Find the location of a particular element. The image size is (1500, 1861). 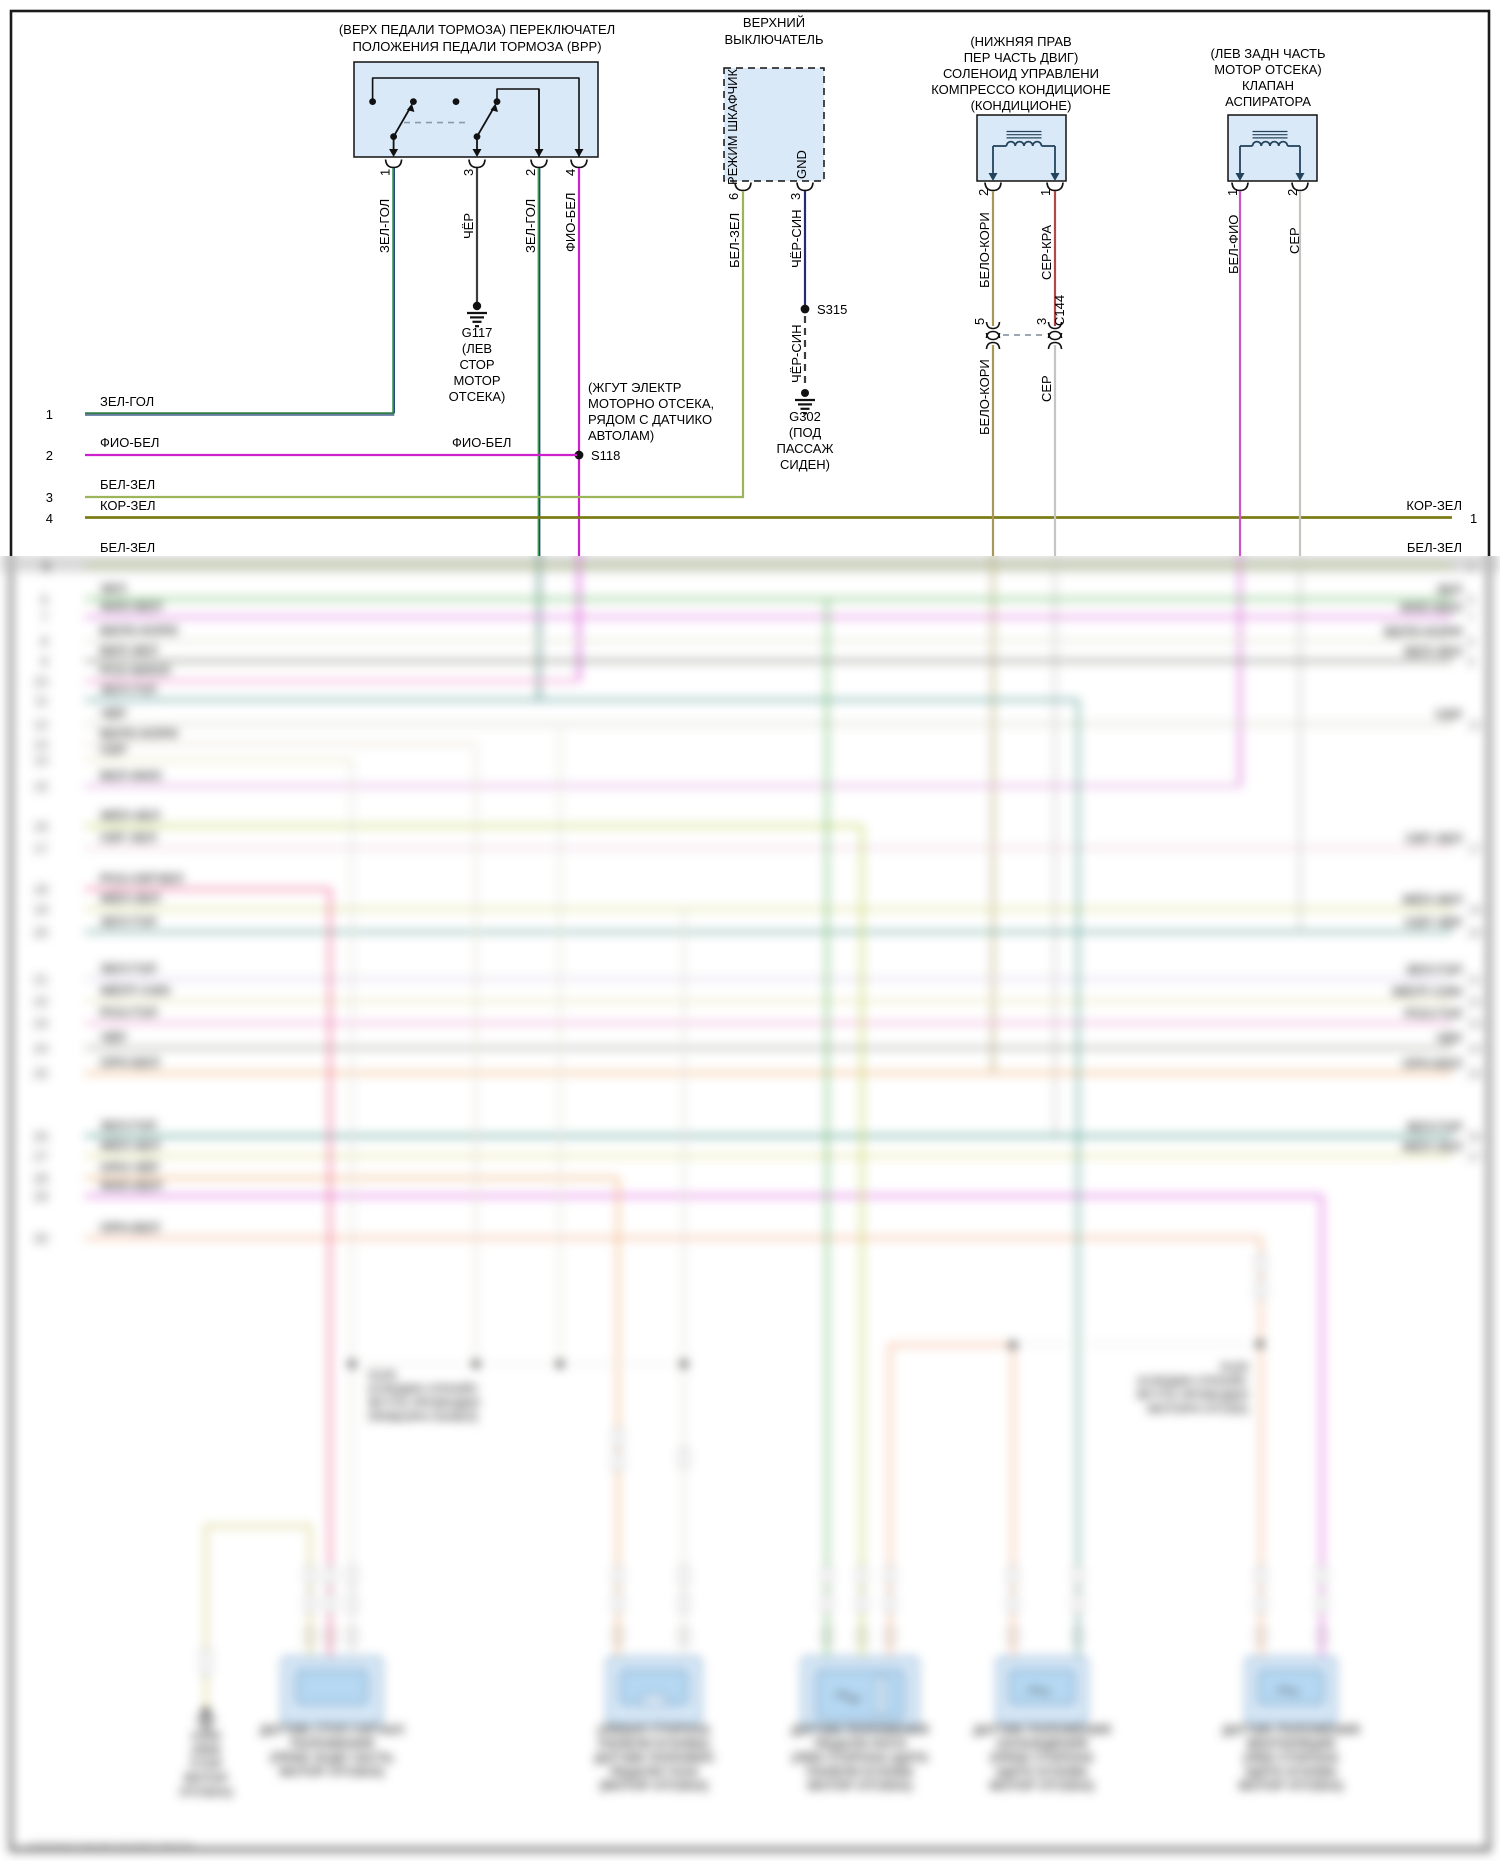

svg-text: МОТОРНО ОТСЕКА, is located at coordinates (651, 403).